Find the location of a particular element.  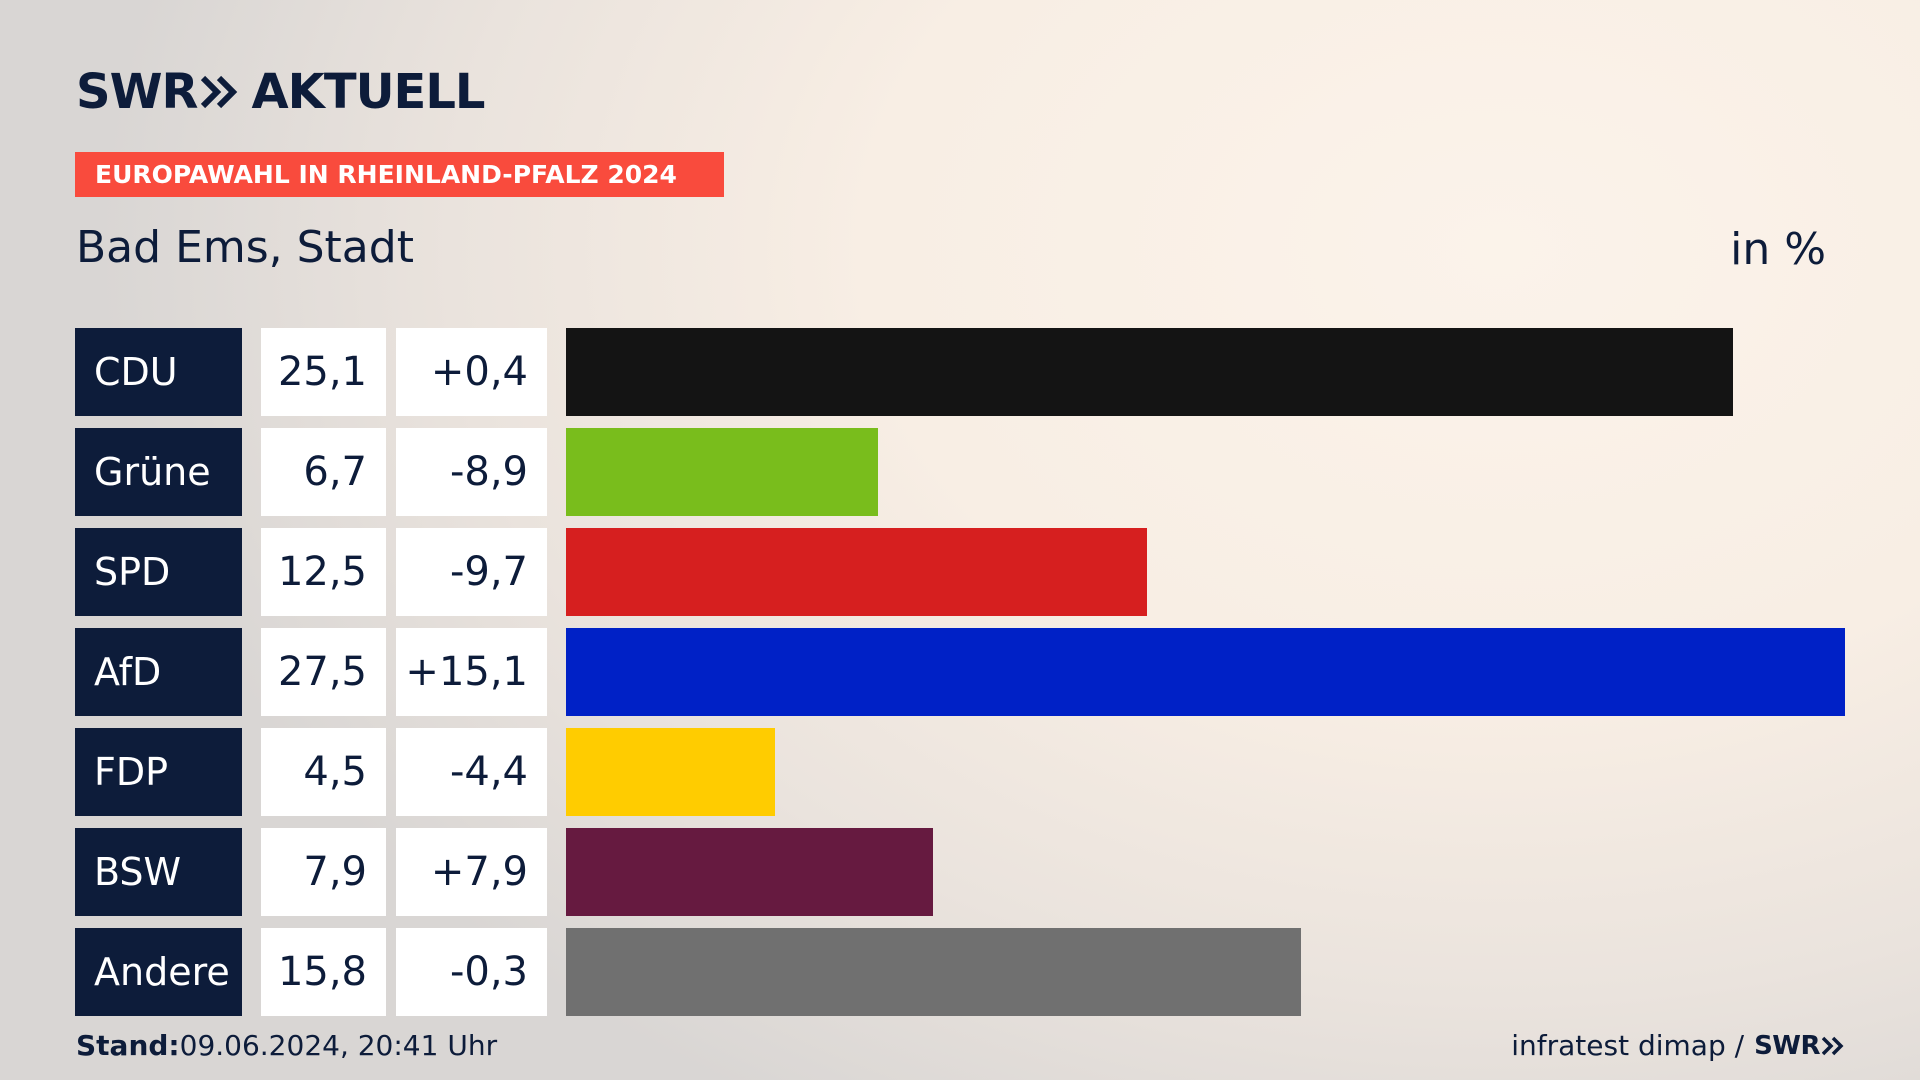

result-row: FDP 4,5 -4,4 is located at coordinates (975, 772).